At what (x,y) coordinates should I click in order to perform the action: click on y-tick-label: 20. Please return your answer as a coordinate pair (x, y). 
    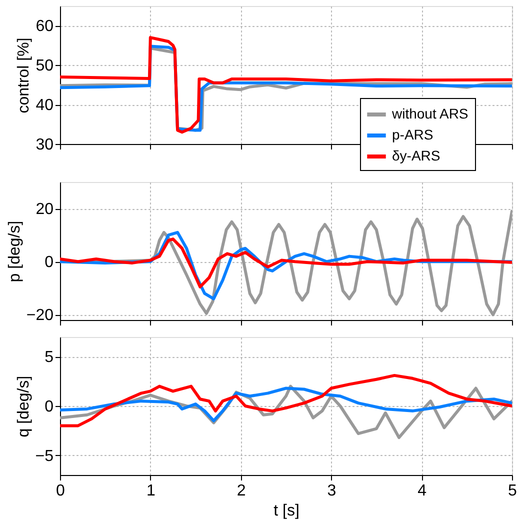
    Looking at the image, I should click on (45, 209).